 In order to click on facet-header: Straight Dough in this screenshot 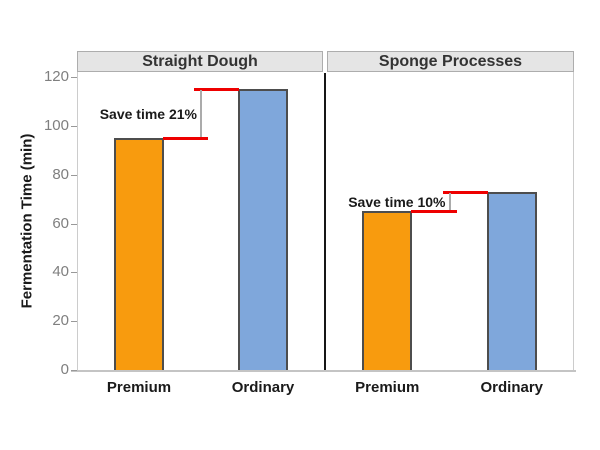, I will do `click(200, 61)`.